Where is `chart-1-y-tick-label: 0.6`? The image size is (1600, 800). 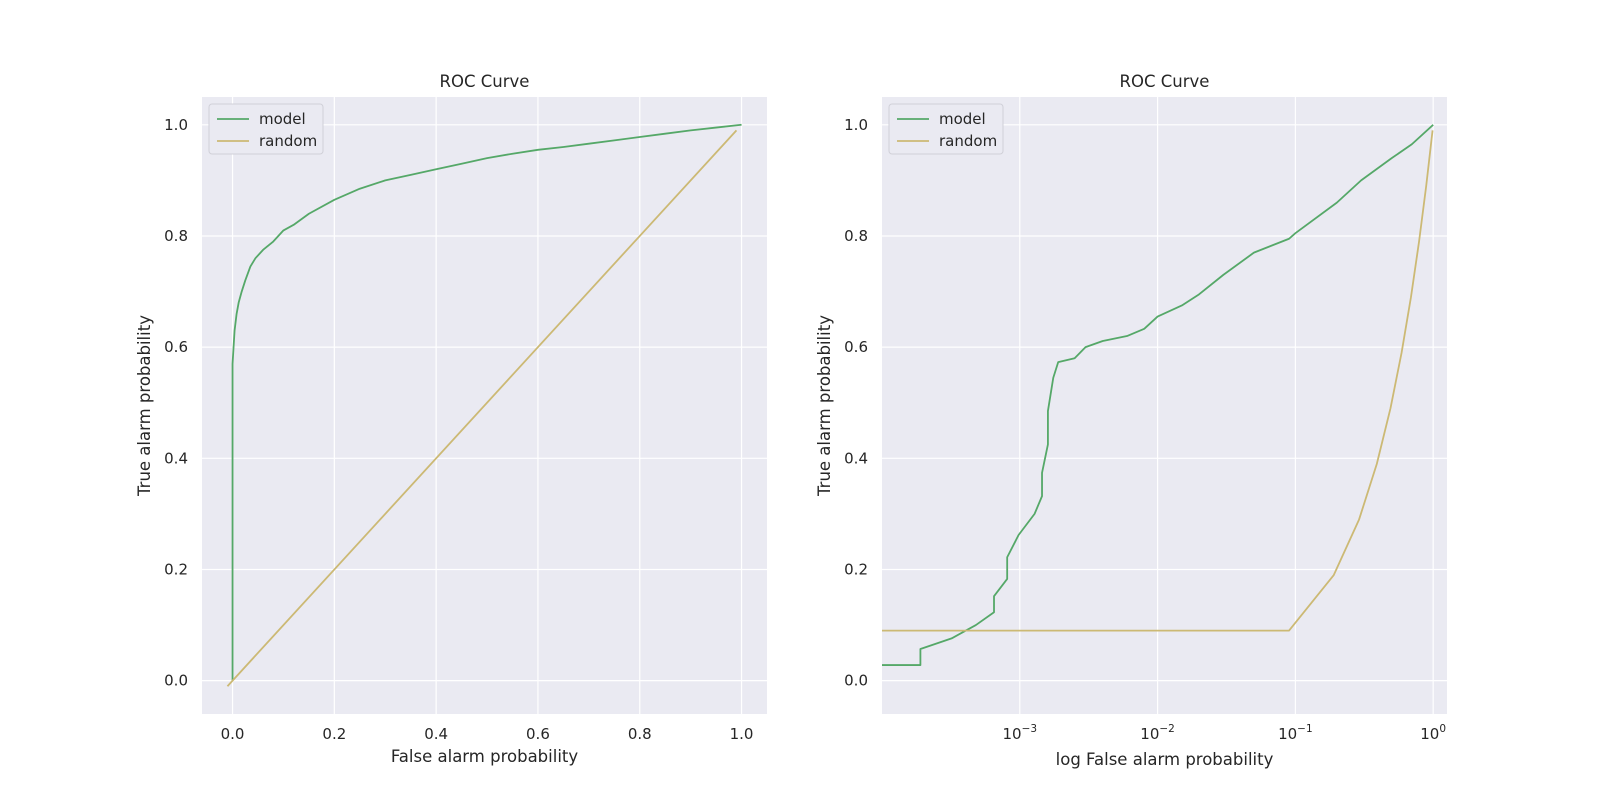 chart-1-y-tick-label: 0.6 is located at coordinates (176, 347).